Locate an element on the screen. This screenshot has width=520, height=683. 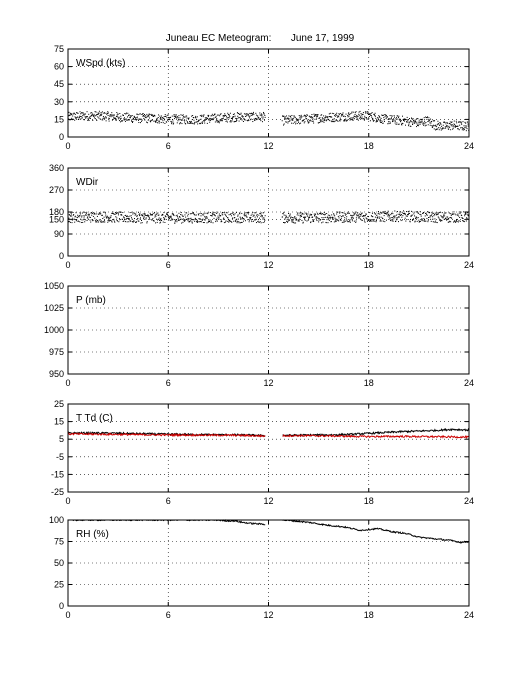
y-tick-label: 25 is located at coordinates (59, 585).